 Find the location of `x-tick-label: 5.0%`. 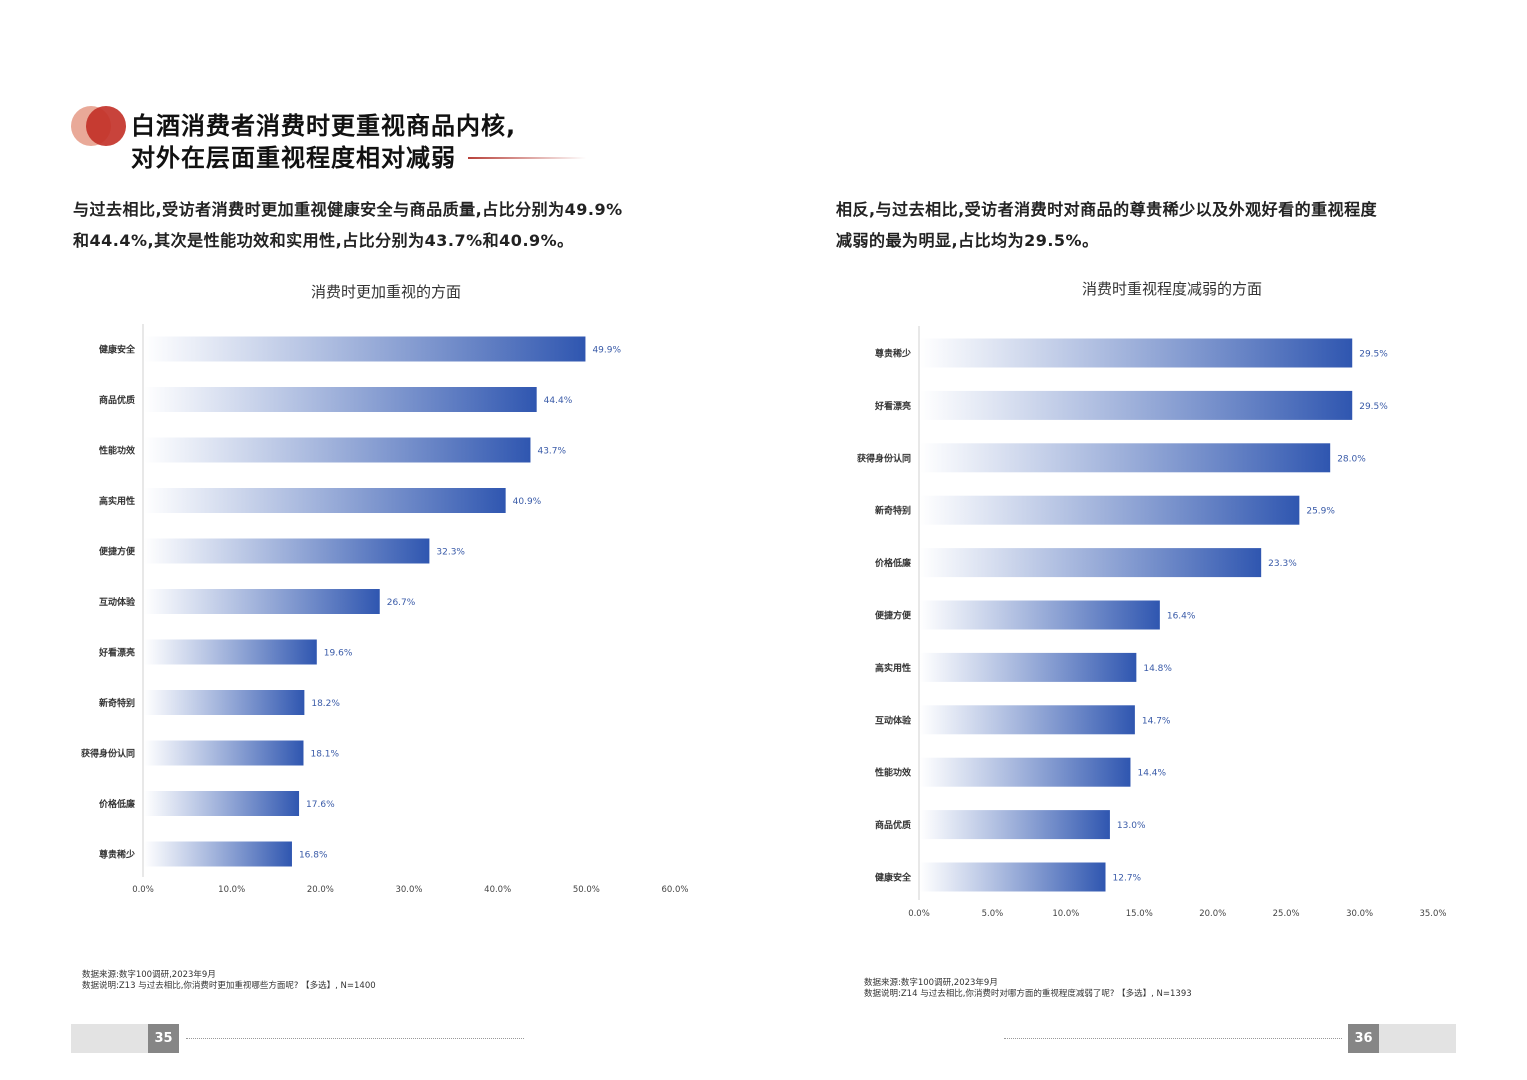

x-tick-label: 5.0% is located at coordinates (993, 914).